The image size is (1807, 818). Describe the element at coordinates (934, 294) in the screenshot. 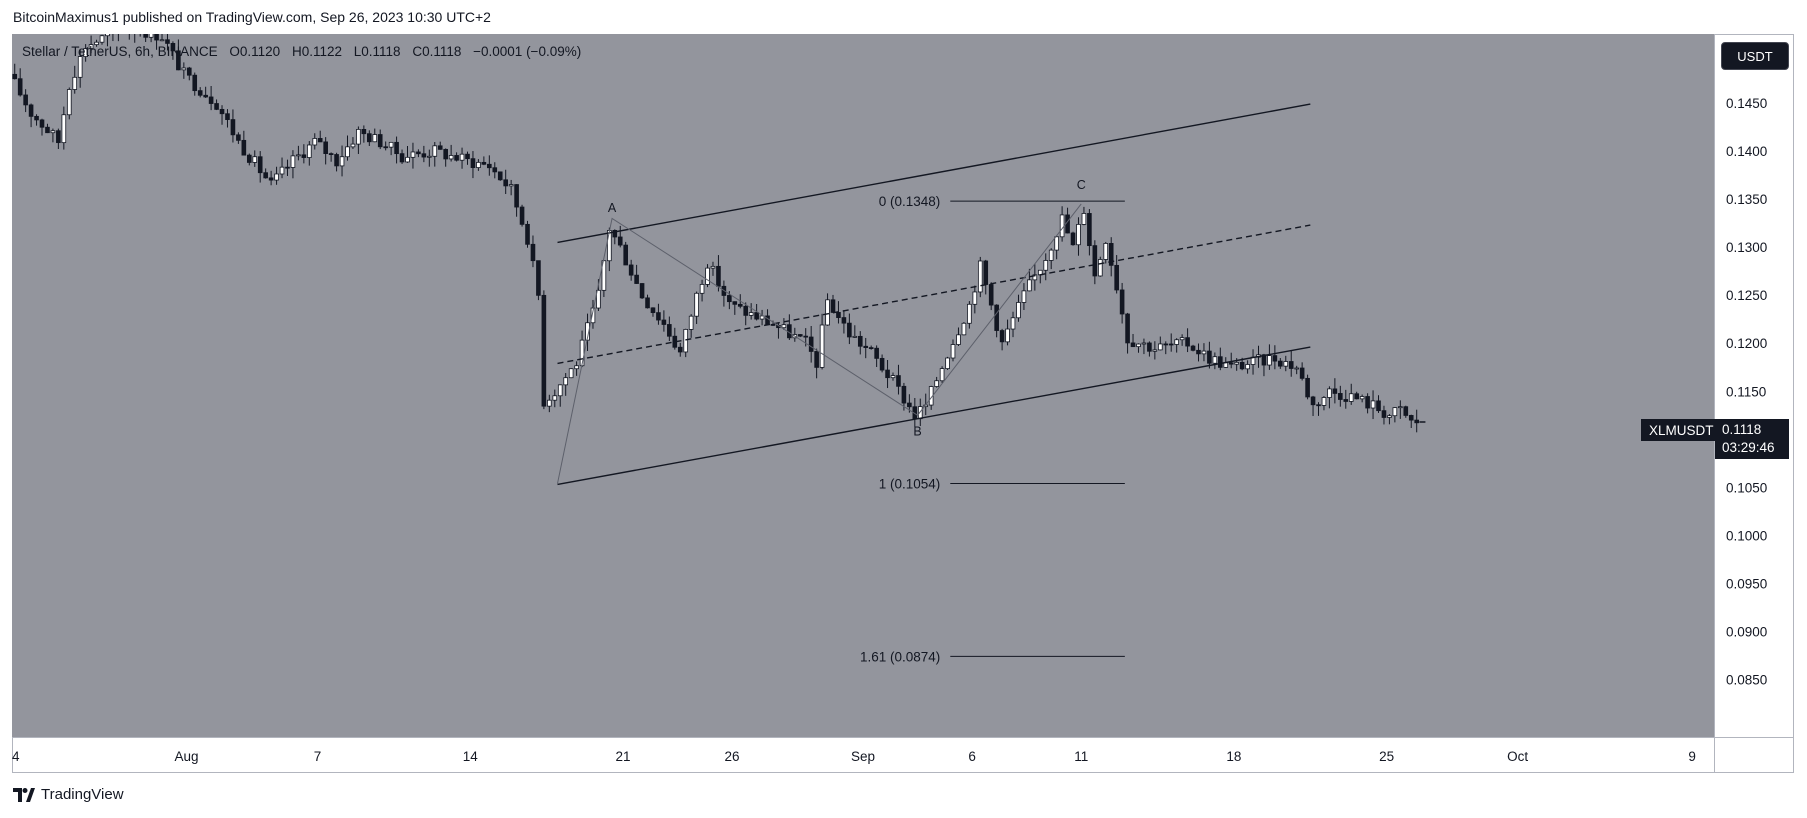

I see `channel-middle-line` at that location.